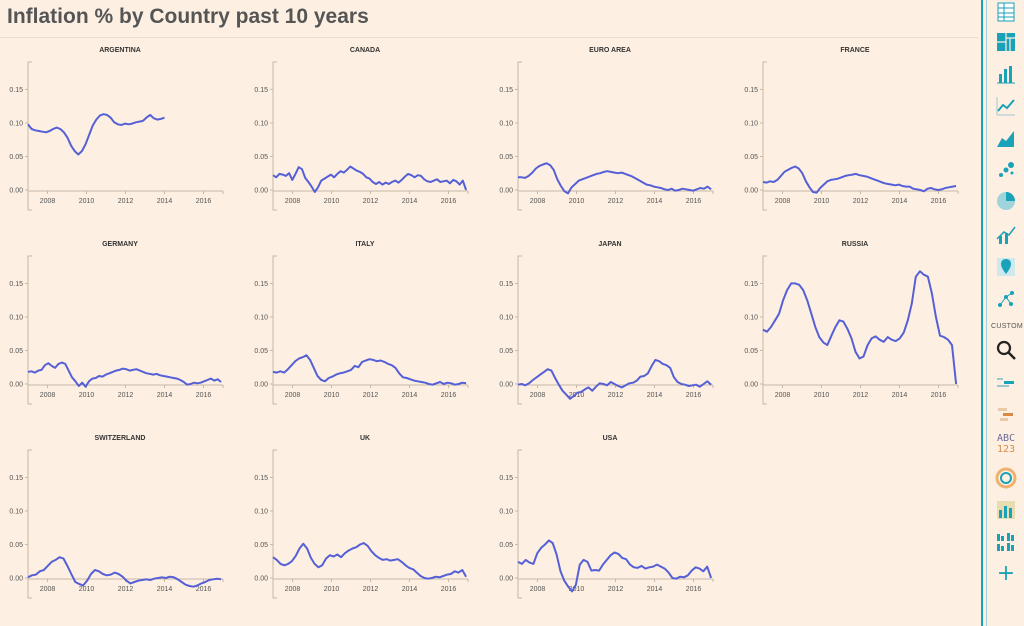 This screenshot has width=1024, height=626. Describe the element at coordinates (1006, 267) in the screenshot. I see `map-pin-icon` at that location.